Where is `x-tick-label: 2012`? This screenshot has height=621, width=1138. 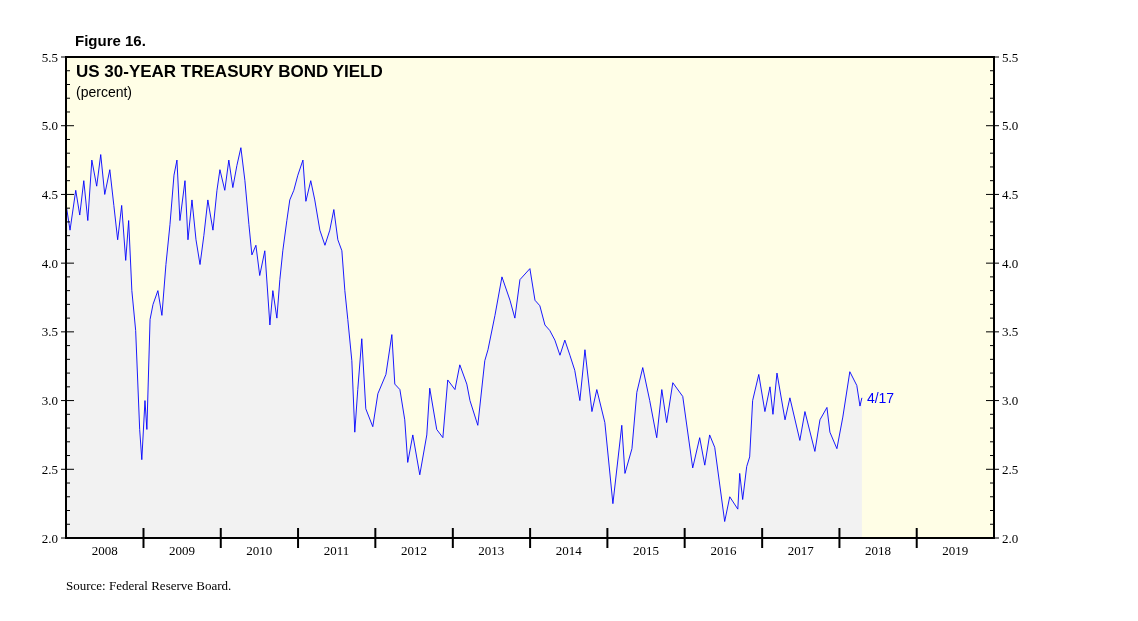
x-tick-label: 2012 is located at coordinates (414, 550).